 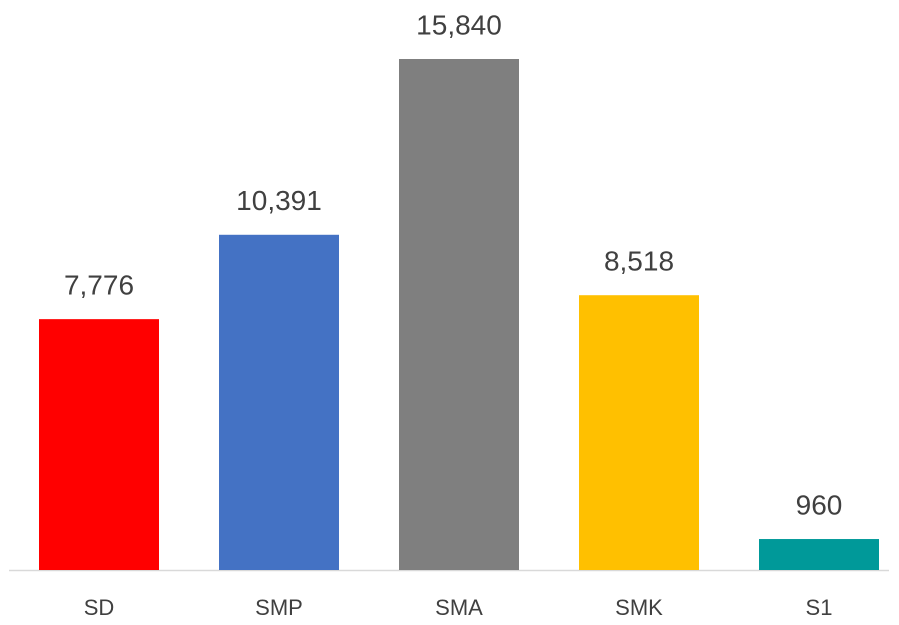 What do you see at coordinates (279, 200) in the screenshot?
I see `data-label: 10,391` at bounding box center [279, 200].